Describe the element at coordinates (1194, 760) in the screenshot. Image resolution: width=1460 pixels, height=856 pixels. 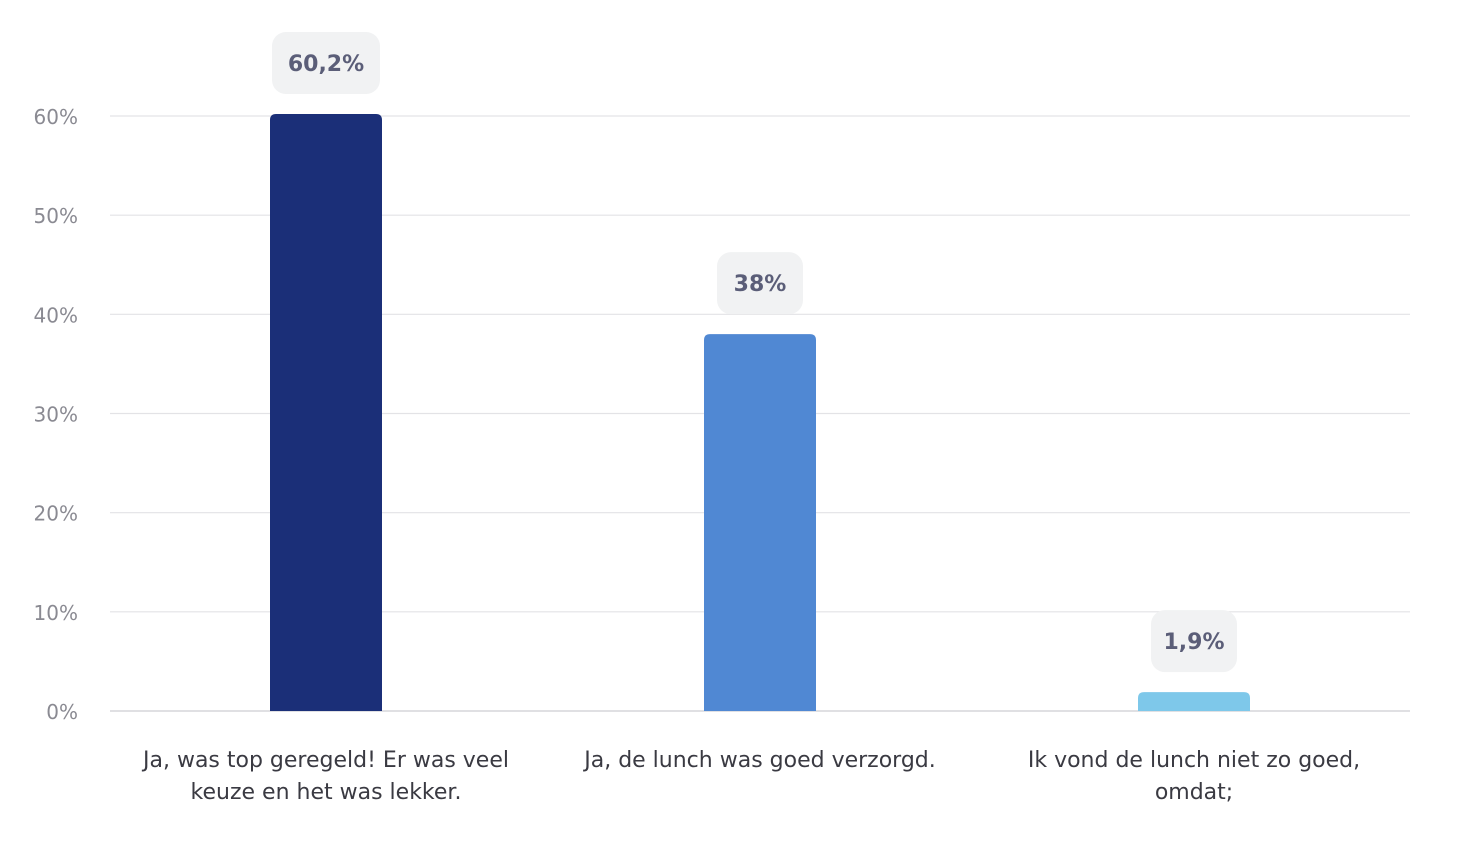
I see `x-category-label: Ik vond de lunch niet zo goed,` at that location.